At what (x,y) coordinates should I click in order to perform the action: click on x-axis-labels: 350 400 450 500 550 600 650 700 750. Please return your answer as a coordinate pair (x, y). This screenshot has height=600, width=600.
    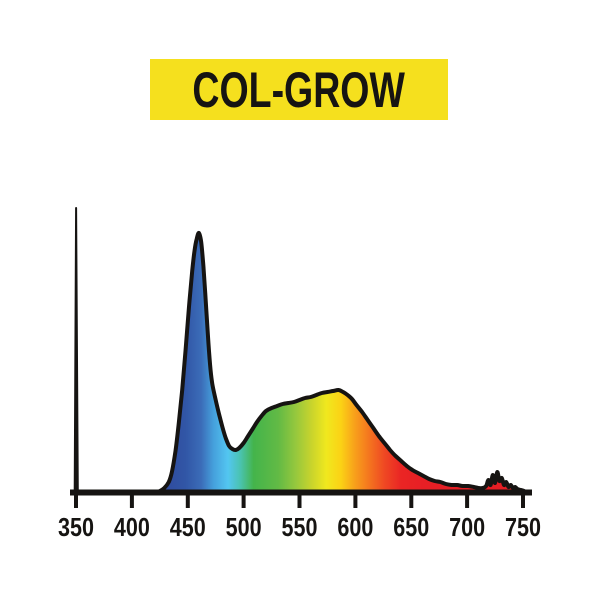
    Looking at the image, I should click on (299, 527).